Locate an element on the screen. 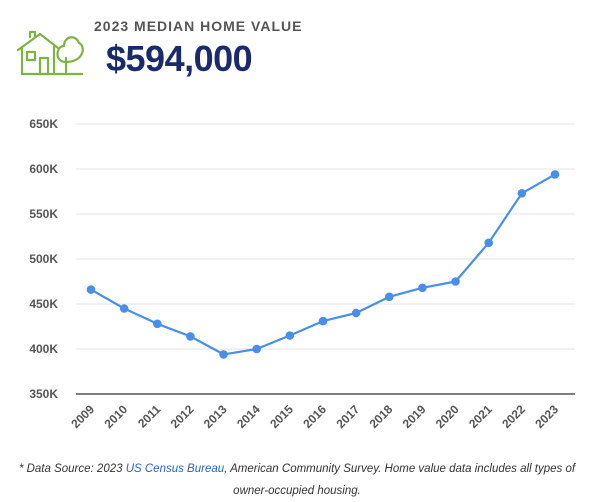  y-tick-label: 350K is located at coordinates (43, 394).